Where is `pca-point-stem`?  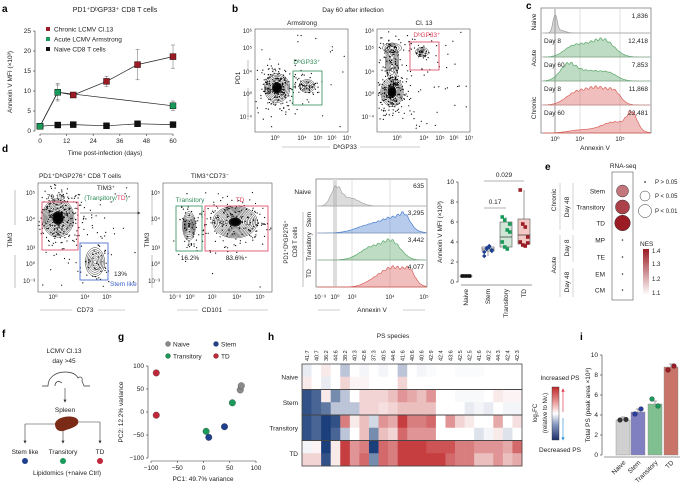 pca-point-stem is located at coordinates (209, 437).